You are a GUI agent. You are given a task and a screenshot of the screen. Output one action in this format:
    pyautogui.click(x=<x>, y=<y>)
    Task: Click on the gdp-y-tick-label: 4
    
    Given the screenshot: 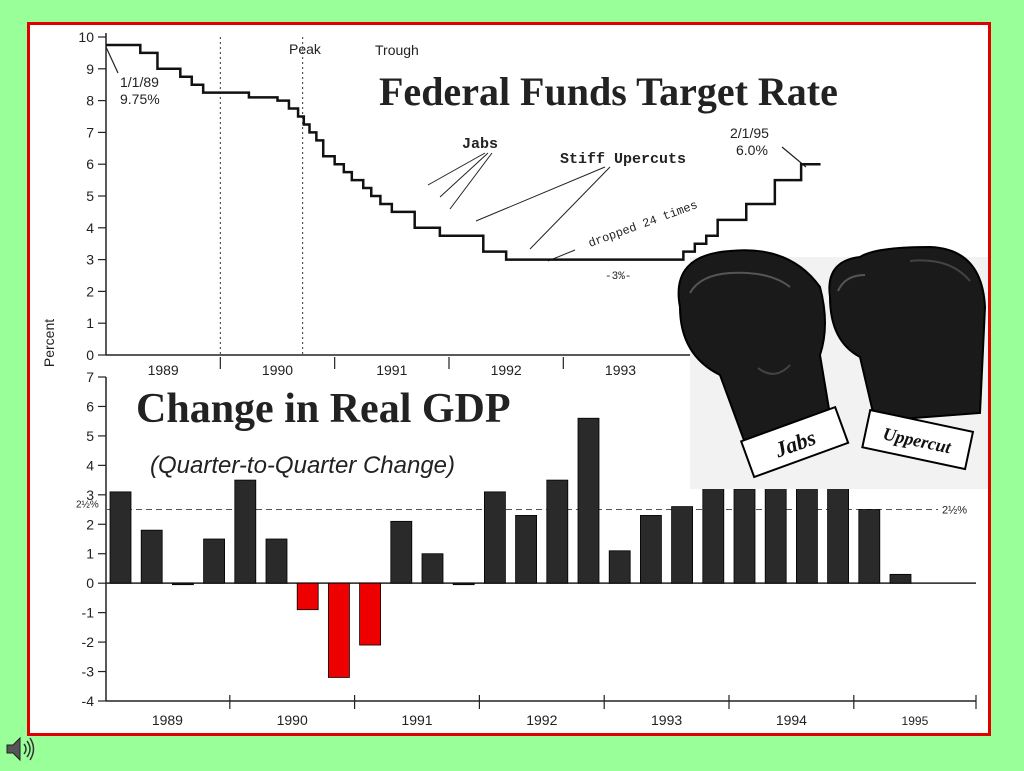 What is the action you would take?
    pyautogui.click(x=90, y=465)
    